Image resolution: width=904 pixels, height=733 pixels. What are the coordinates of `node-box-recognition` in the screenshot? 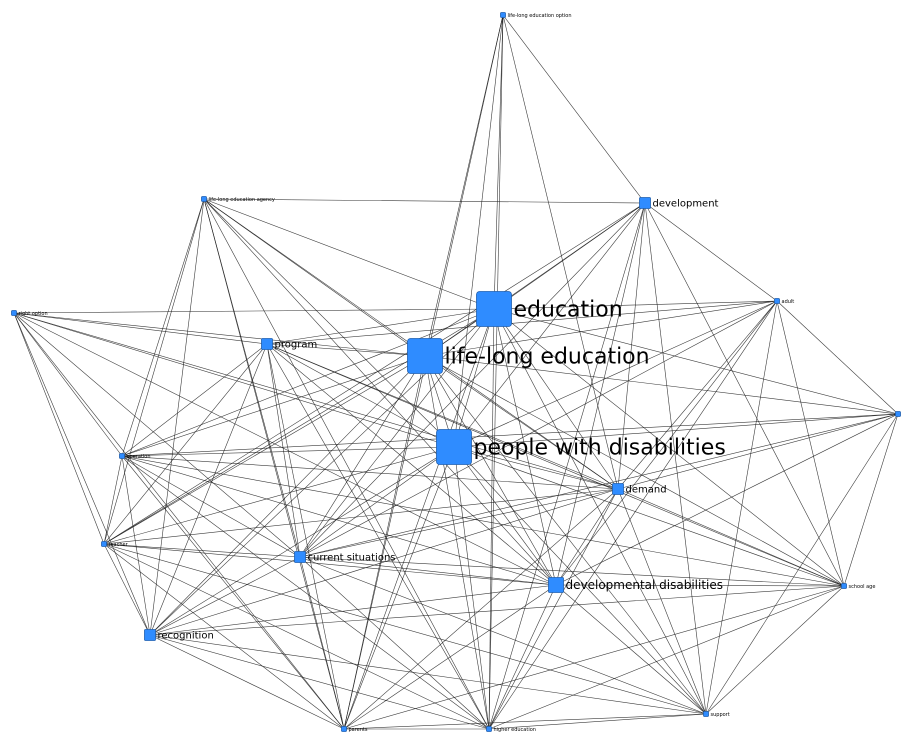 It's located at (150, 635).